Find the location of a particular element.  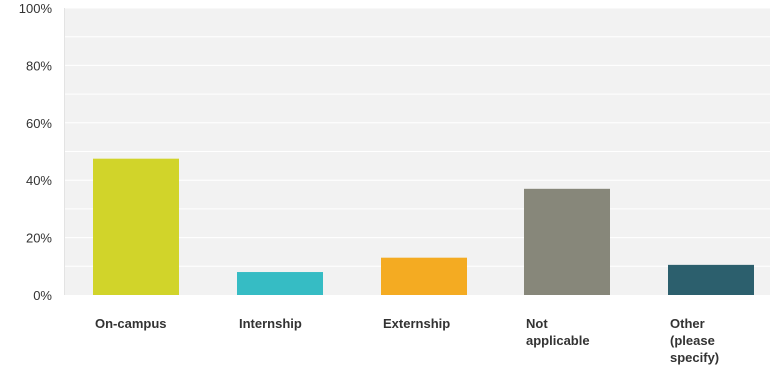

y-tick-label: 60% is located at coordinates (39, 123).